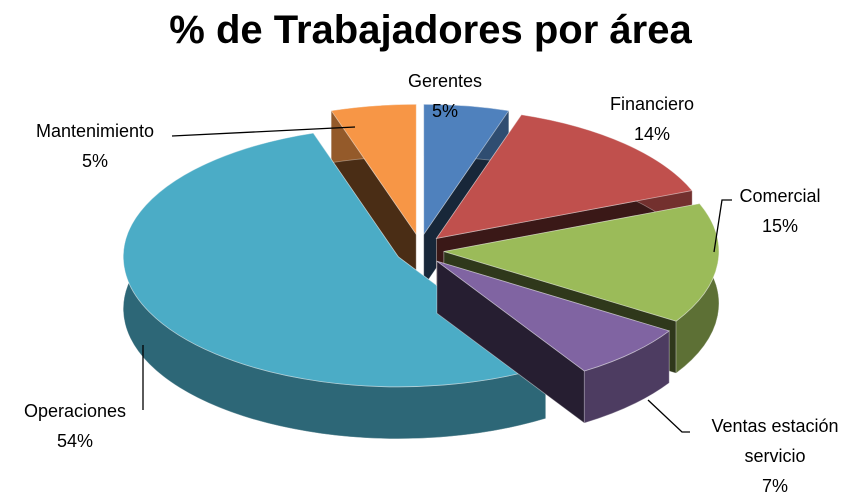 The width and height of the screenshot is (861, 493). Describe the element at coordinates (780, 226) in the screenshot. I see `value-label: 15%` at that location.